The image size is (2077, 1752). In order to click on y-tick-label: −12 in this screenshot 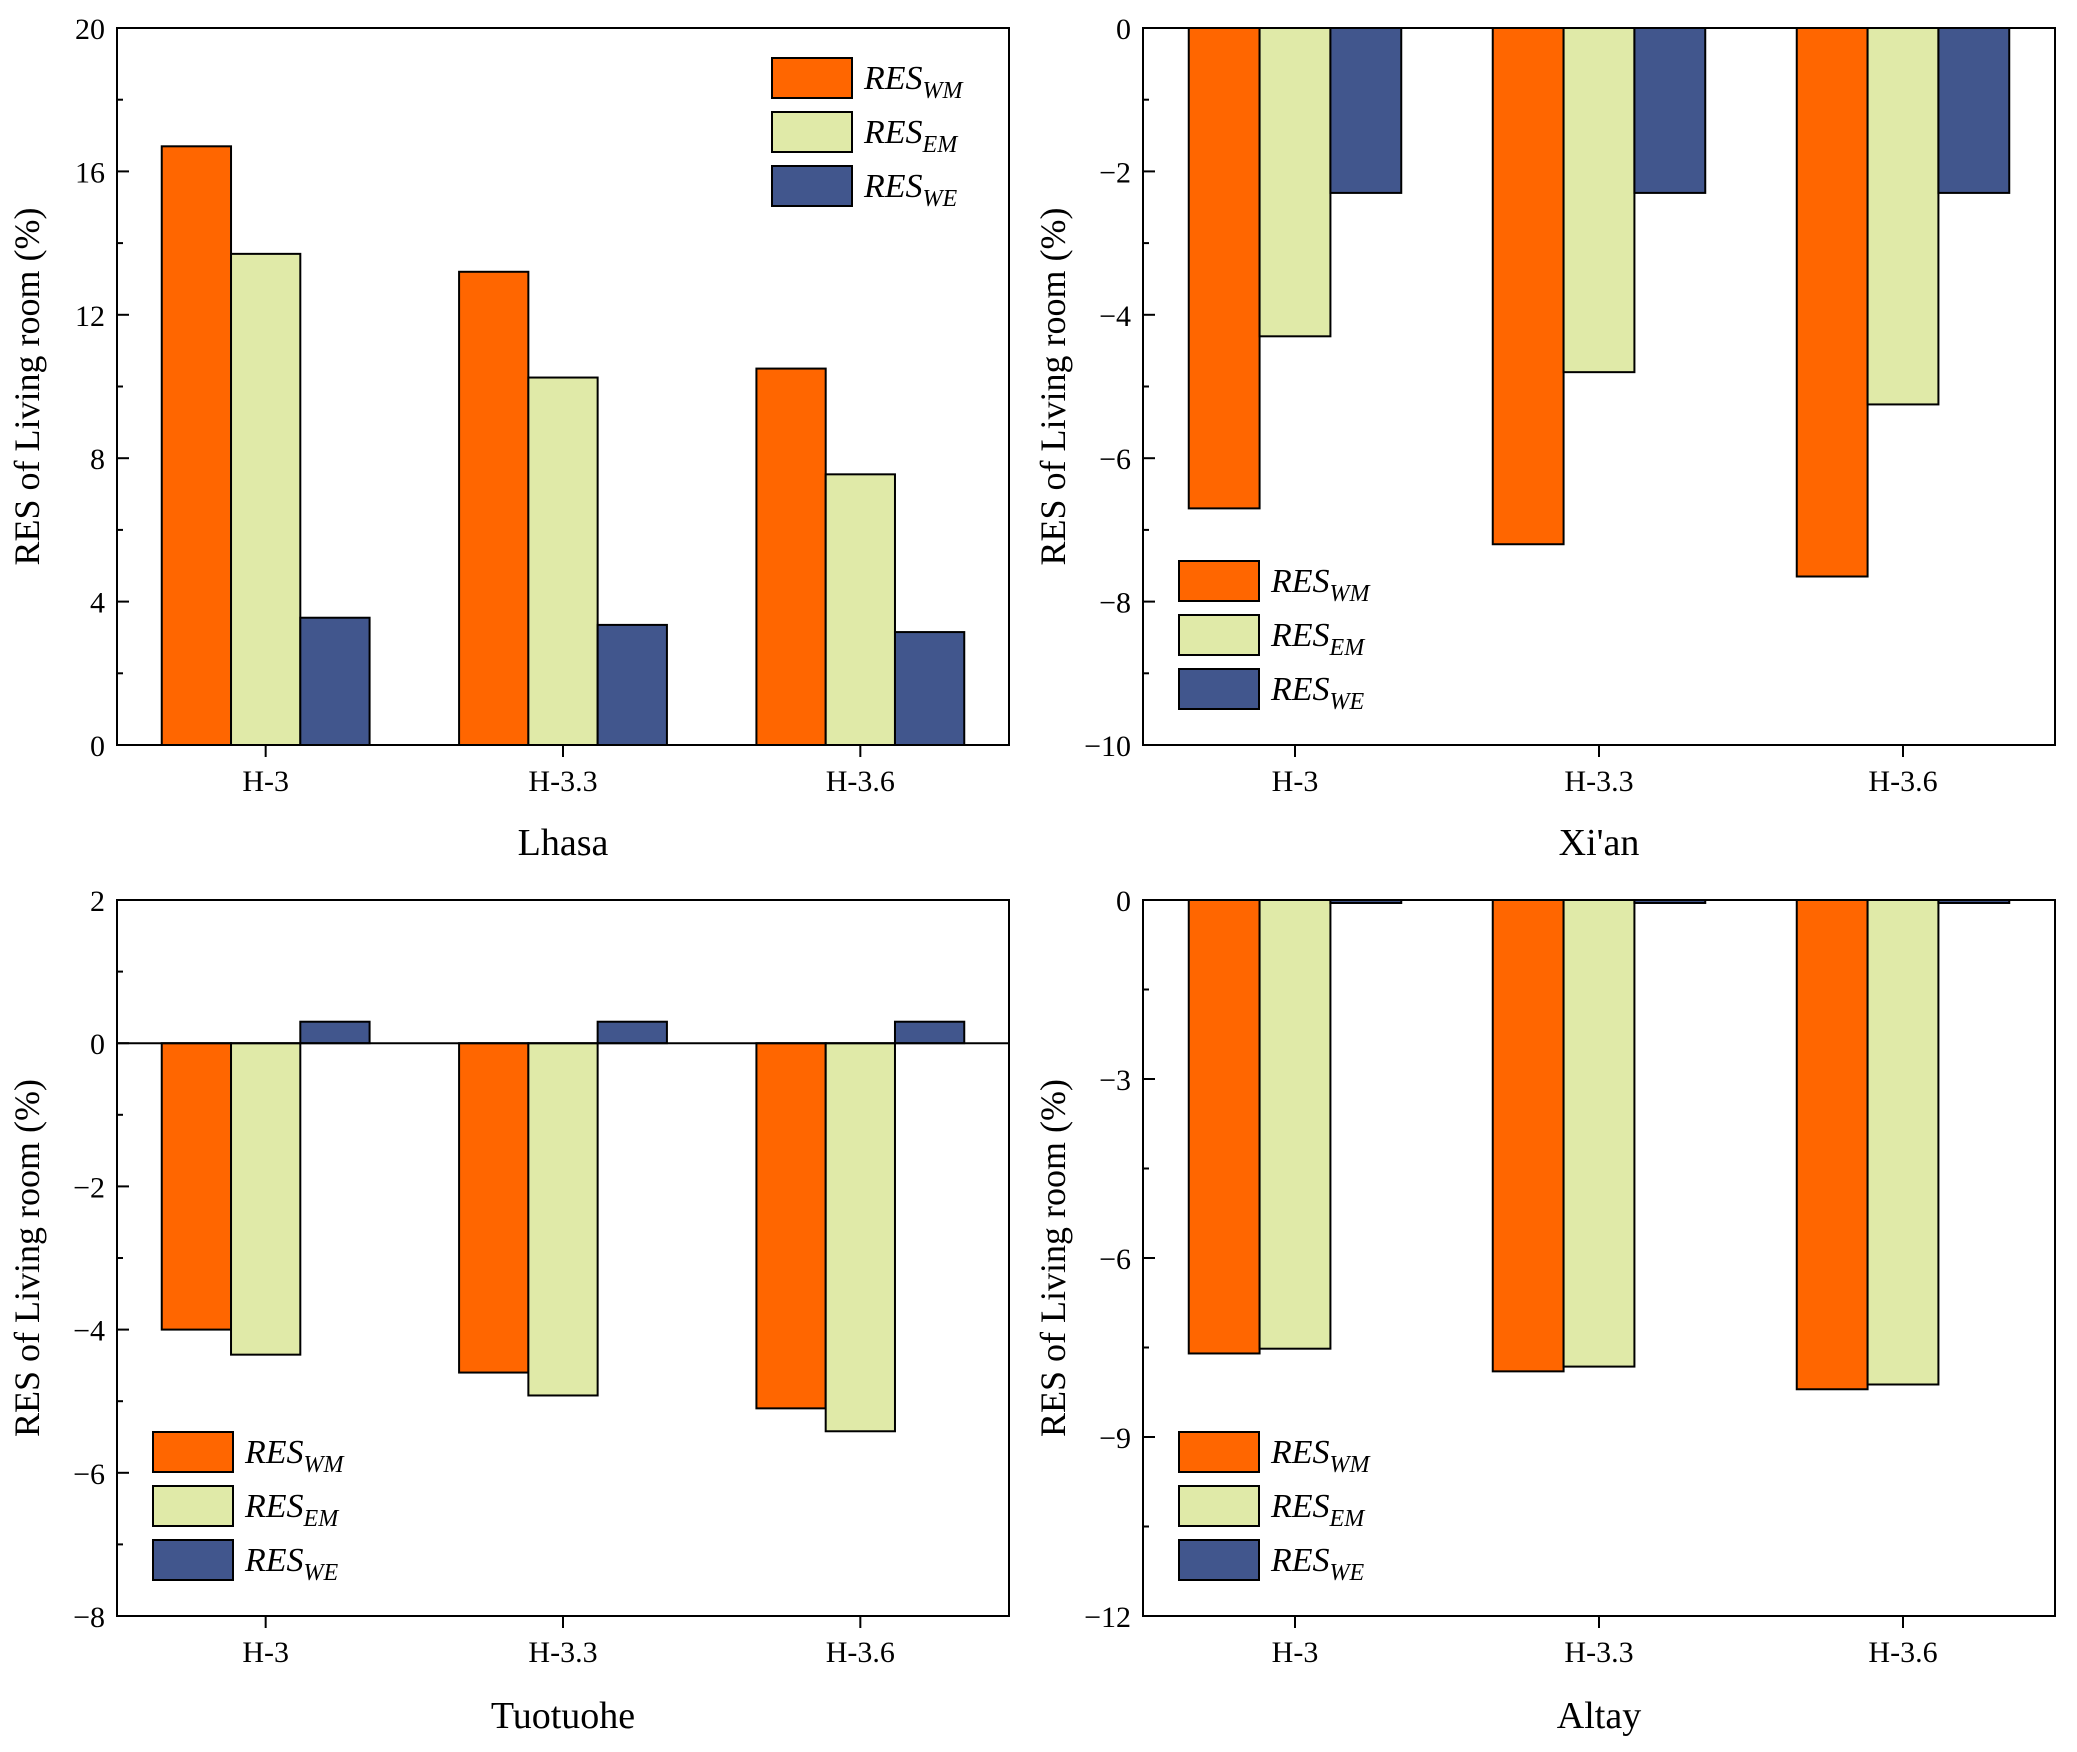, I will do `click(1107, 1617)`.